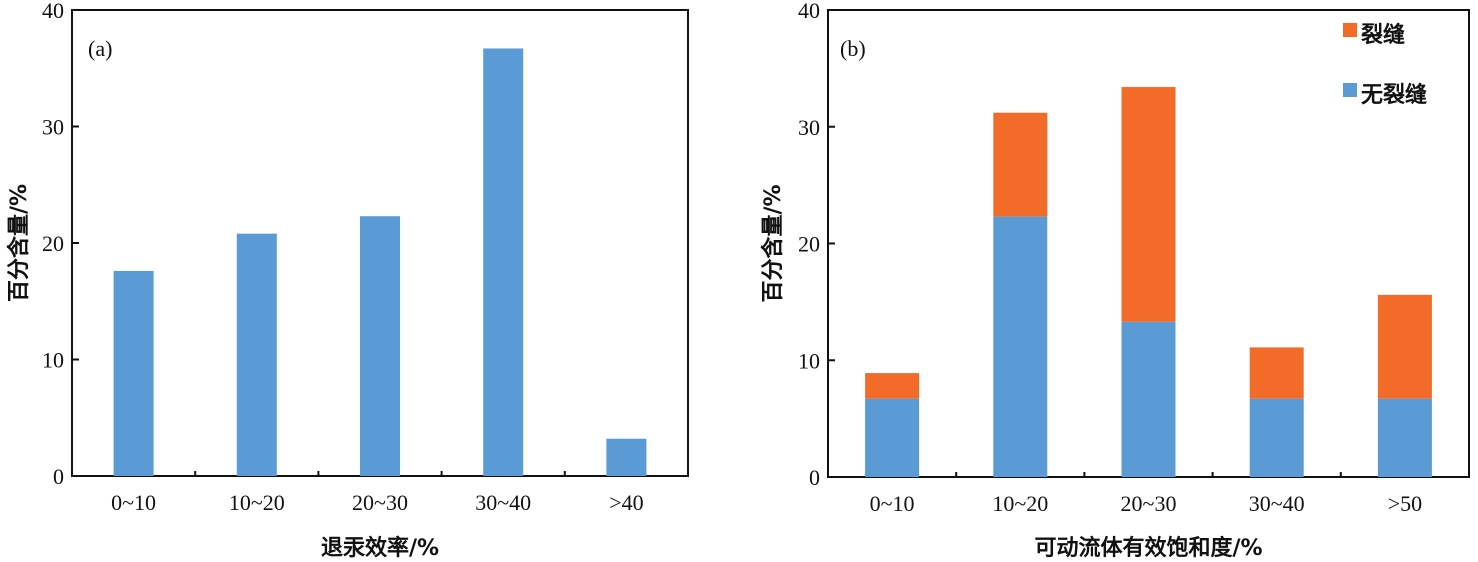 The image size is (1478, 562). I want to click on x-tick-label: >50, so click(1405, 503).